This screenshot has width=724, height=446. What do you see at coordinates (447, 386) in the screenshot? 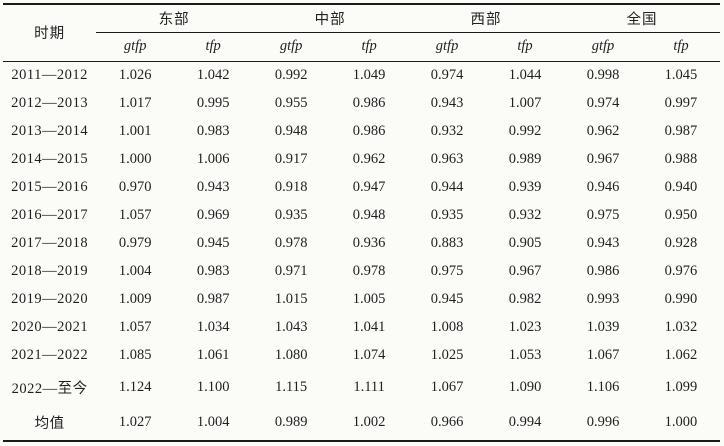
I see `value-cell: 1.067` at bounding box center [447, 386].